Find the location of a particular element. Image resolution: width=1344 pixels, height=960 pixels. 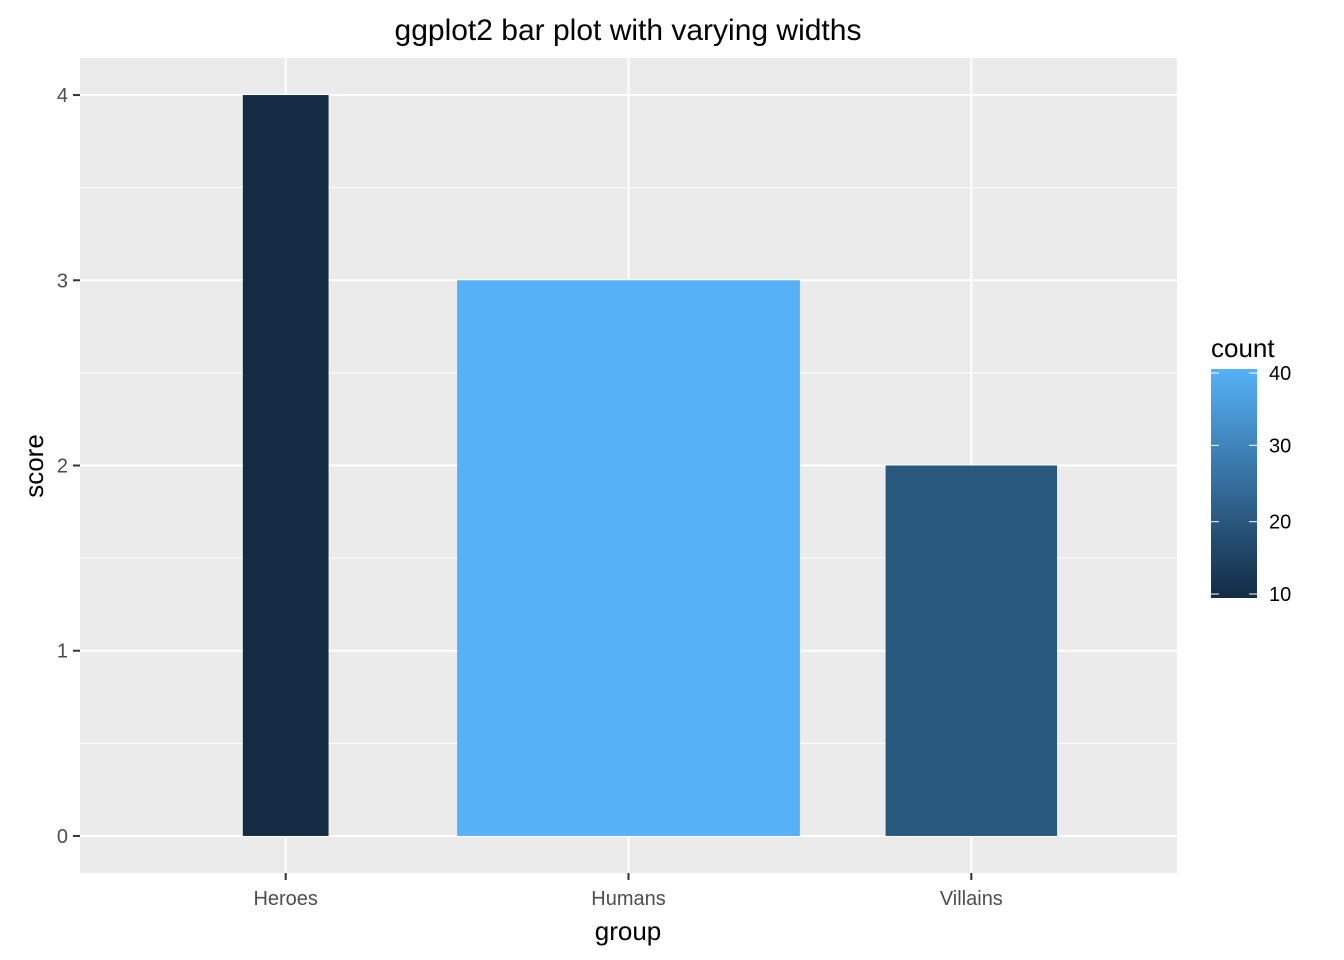

y-axis: 0 1 2 3 4 is located at coordinates (68, 466).